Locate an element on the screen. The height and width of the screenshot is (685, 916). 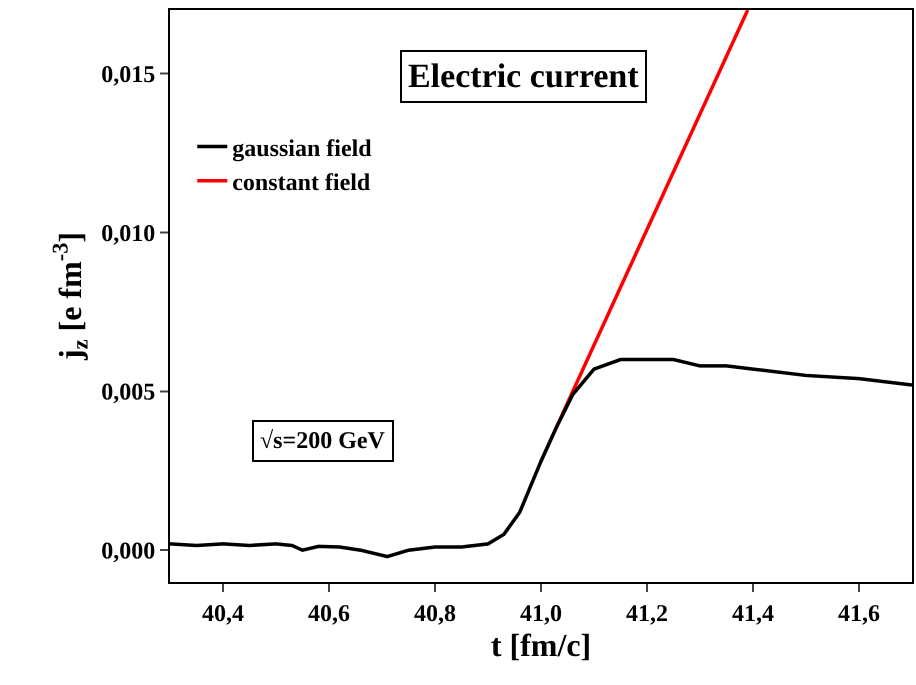
x-tick-label: 41,2 is located at coordinates (647, 613).